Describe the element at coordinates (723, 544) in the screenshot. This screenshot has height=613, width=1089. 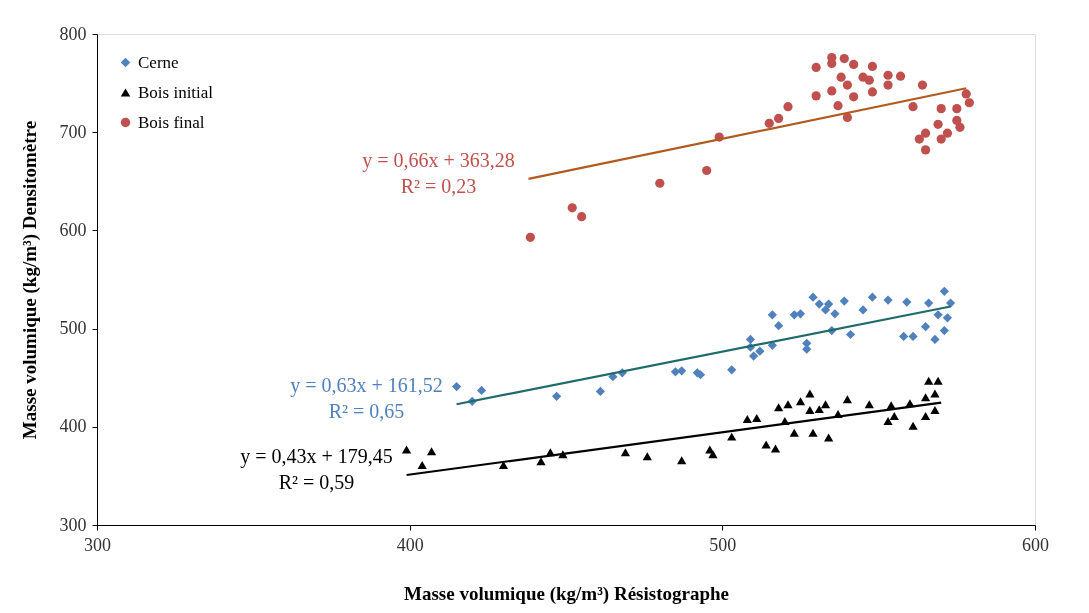
I see `x-tick-label: 500` at that location.